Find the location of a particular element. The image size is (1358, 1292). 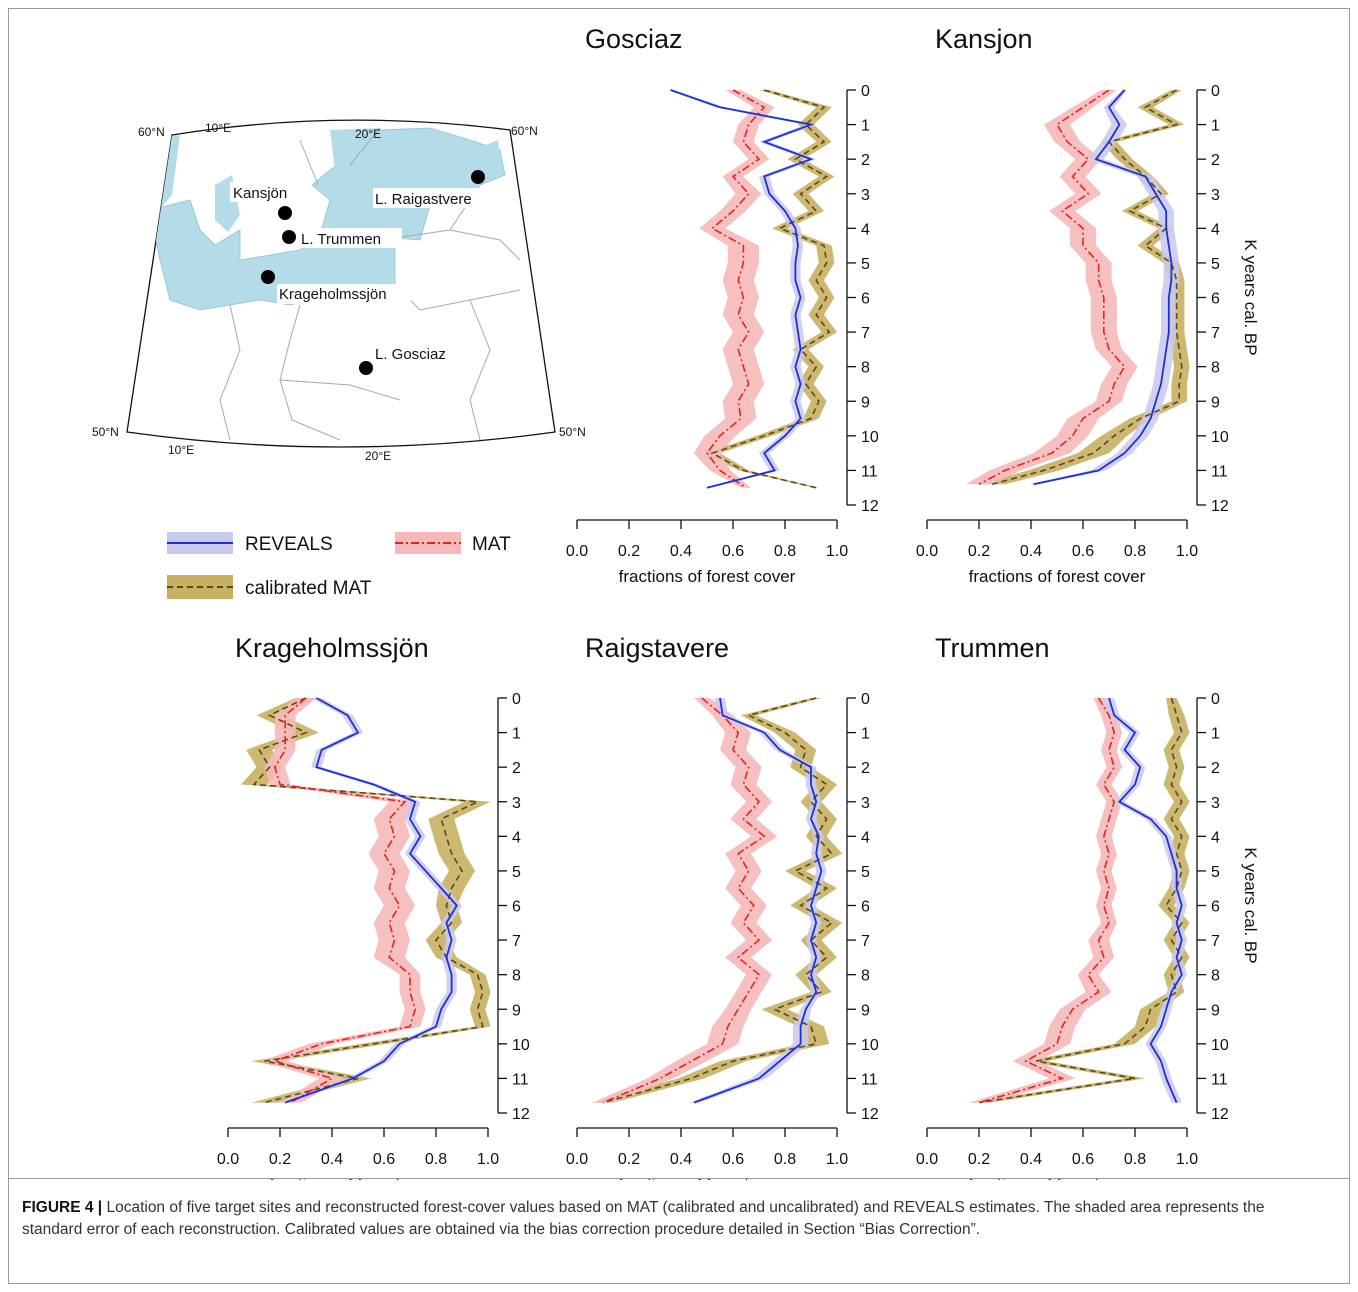

panel-title: Kansjon is located at coordinates (984, 39).